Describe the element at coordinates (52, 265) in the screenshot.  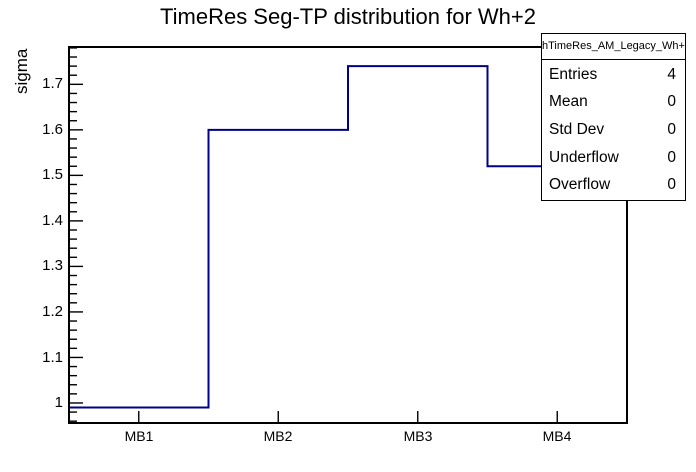
I see `y-tick-label: 1.3` at that location.